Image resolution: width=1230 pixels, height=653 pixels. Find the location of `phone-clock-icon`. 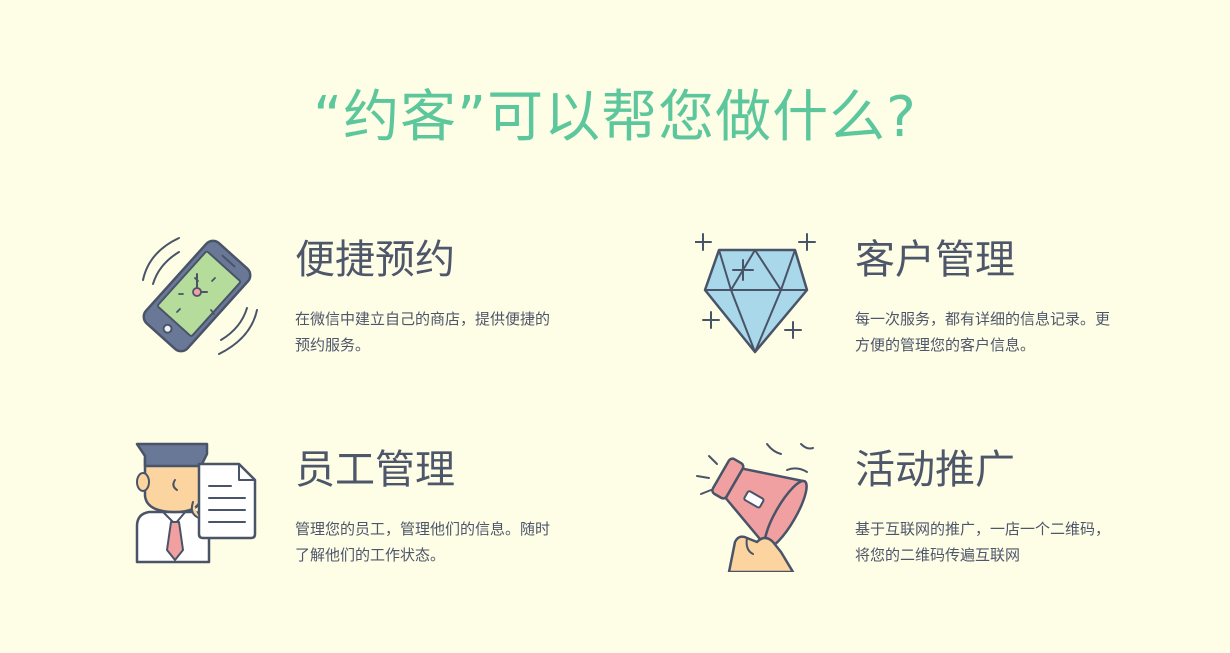

phone-clock-icon is located at coordinates (200, 297).